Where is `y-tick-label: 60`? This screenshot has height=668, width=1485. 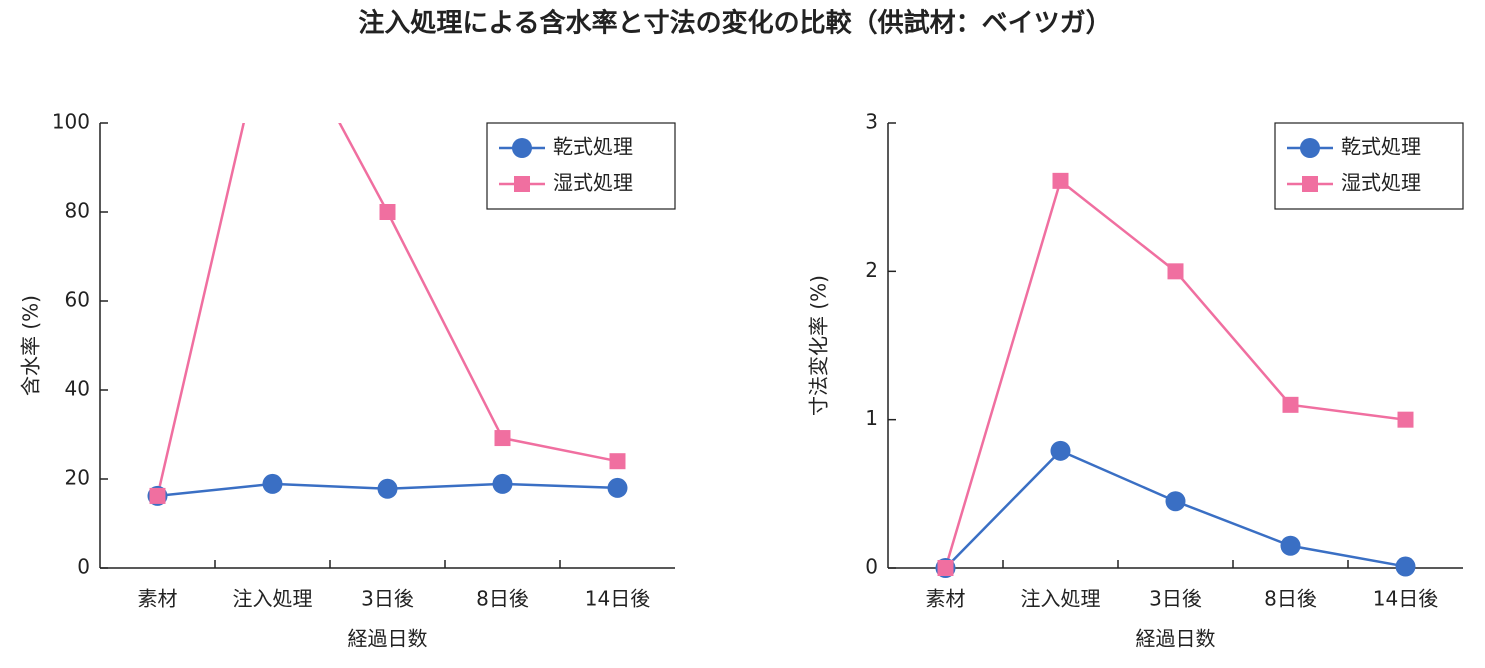
y-tick-label: 60 is located at coordinates (77, 300).